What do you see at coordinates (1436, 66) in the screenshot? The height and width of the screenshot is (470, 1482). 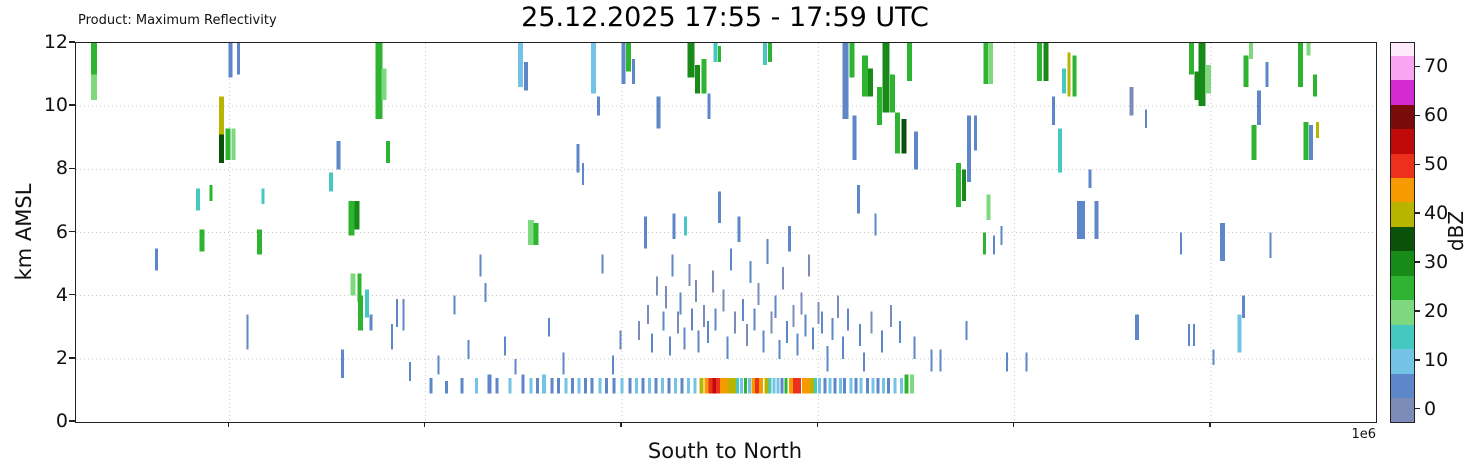 I see `colorbar-tick-label: 70` at bounding box center [1436, 66].